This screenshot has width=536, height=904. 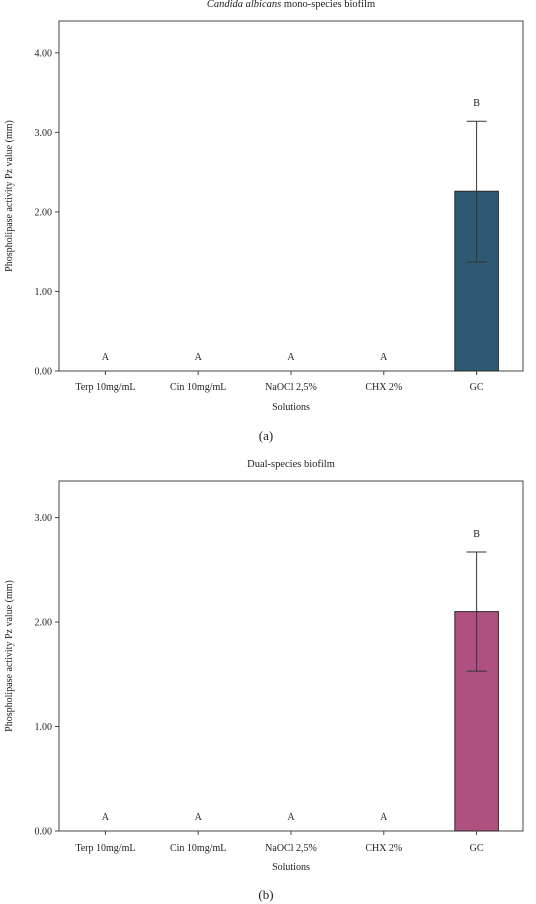 What do you see at coordinates (291, 407) in the screenshot?
I see `chart-a-x-axis-label: Solutions` at bounding box center [291, 407].